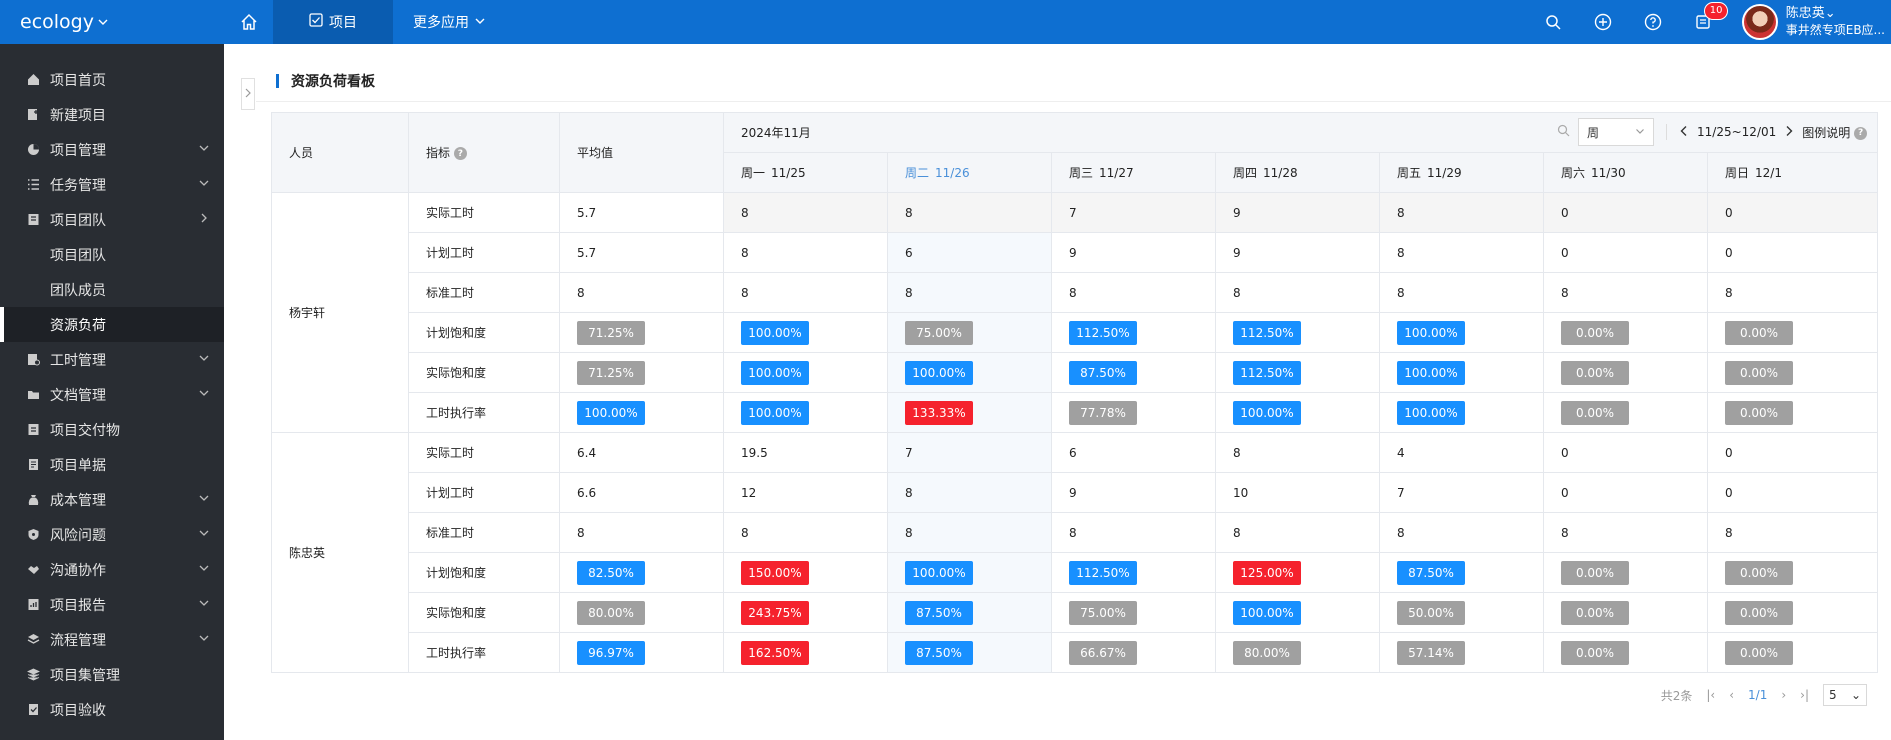 This screenshot has width=1891, height=740. What do you see at coordinates (248, 94) in the screenshot?
I see `sidebar-collapse-toggle` at bounding box center [248, 94].